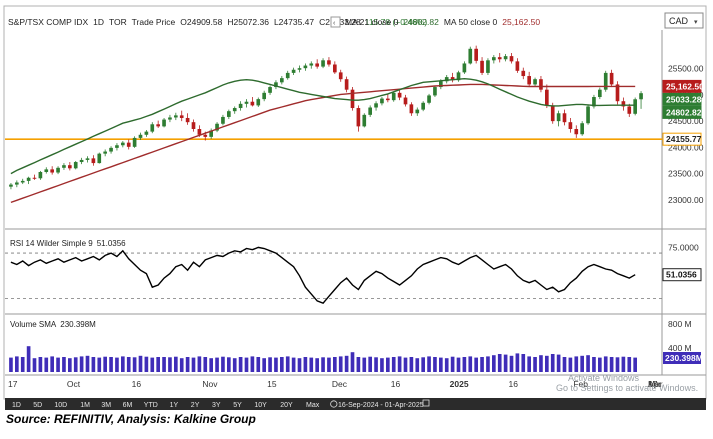  I want to click on price-tick-label: 23000.00, so click(686, 200).